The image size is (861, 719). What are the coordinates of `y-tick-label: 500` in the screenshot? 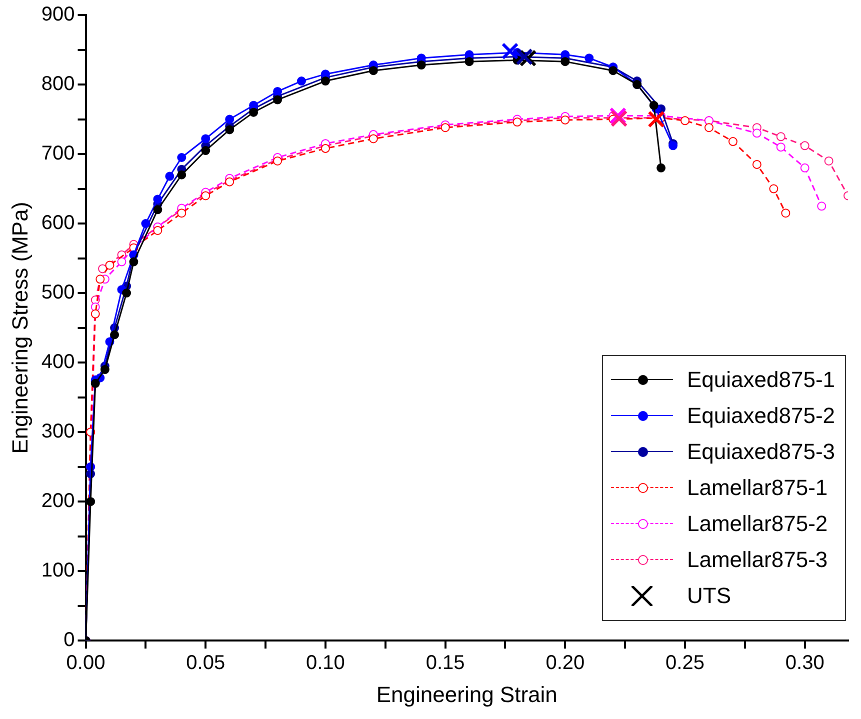 It's located at (58, 293).